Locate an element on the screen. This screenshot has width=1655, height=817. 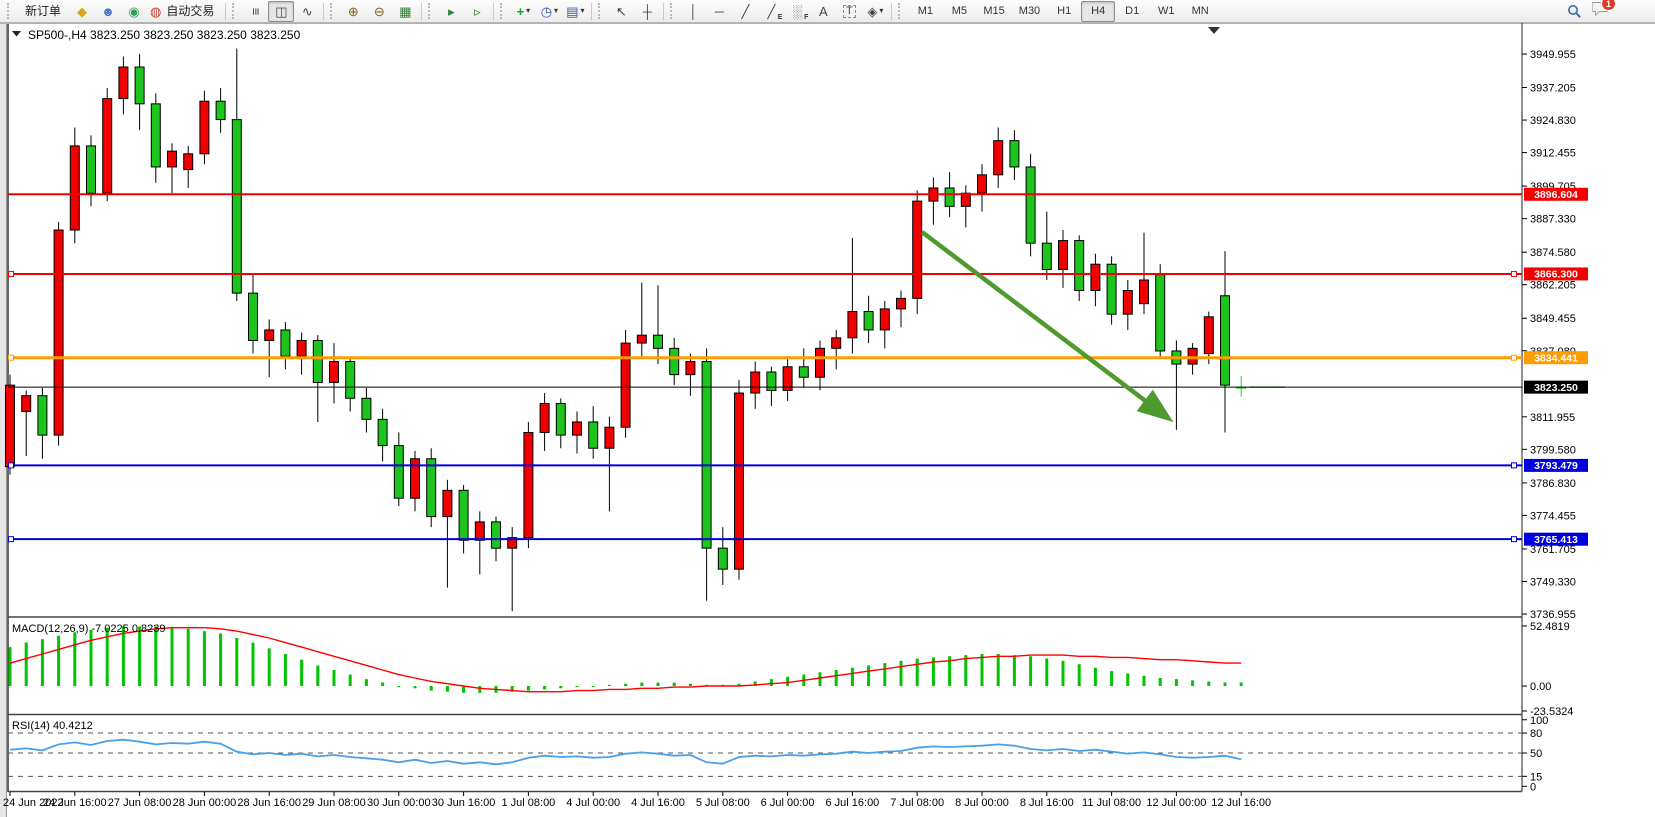
annotations is located at coordinates (1047, 326).